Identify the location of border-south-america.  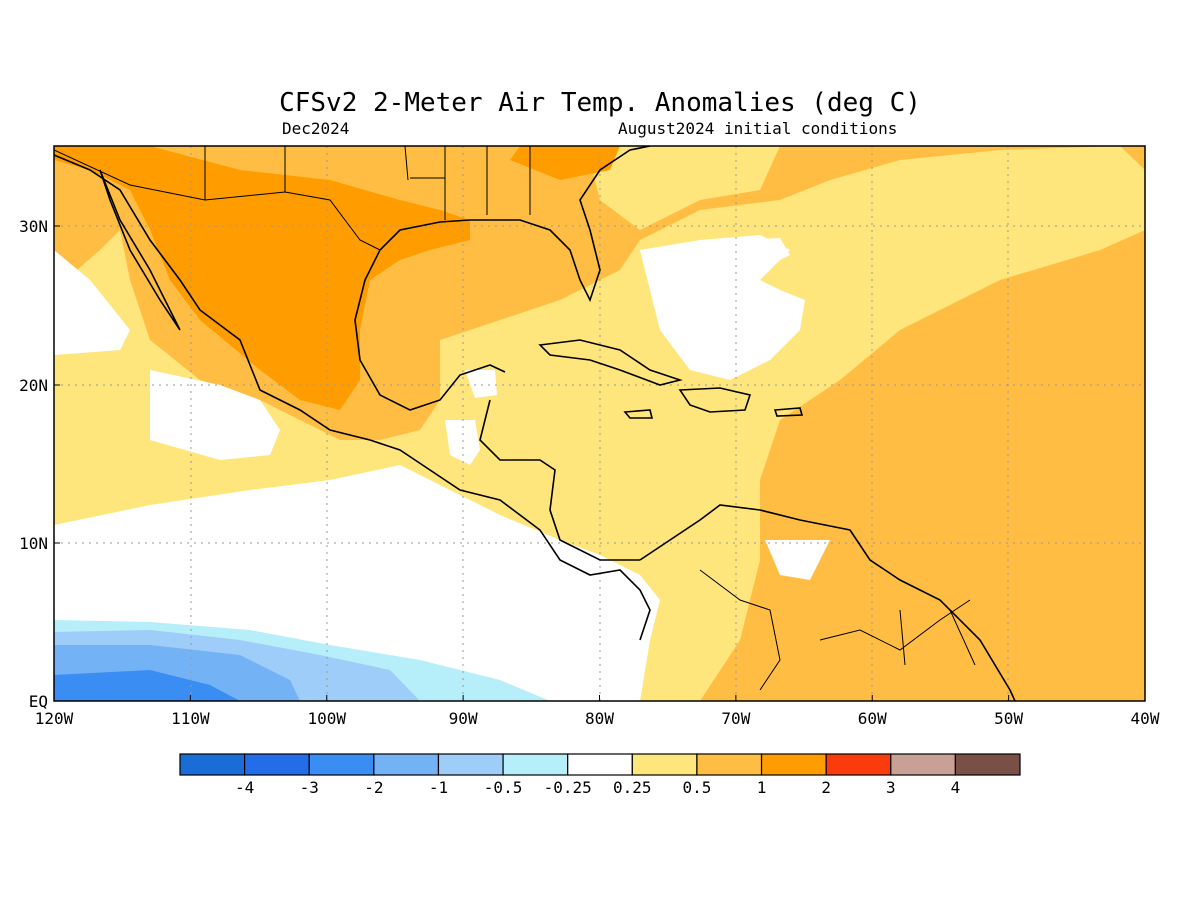
(837, 630).